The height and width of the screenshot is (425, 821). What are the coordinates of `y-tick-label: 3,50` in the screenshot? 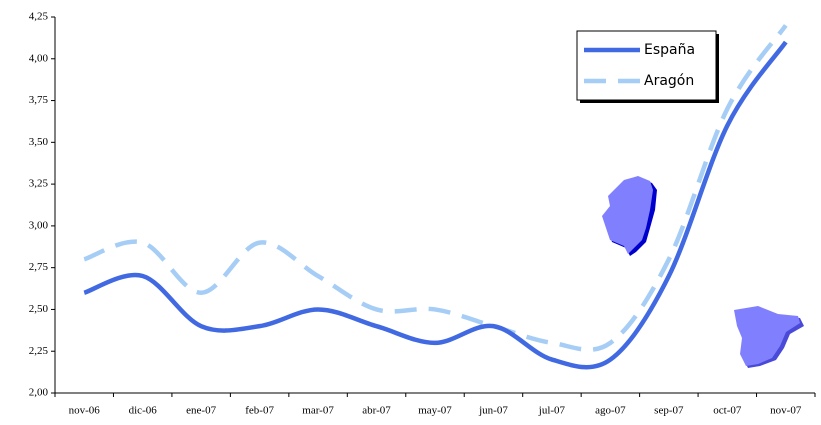 It's located at (39, 142).